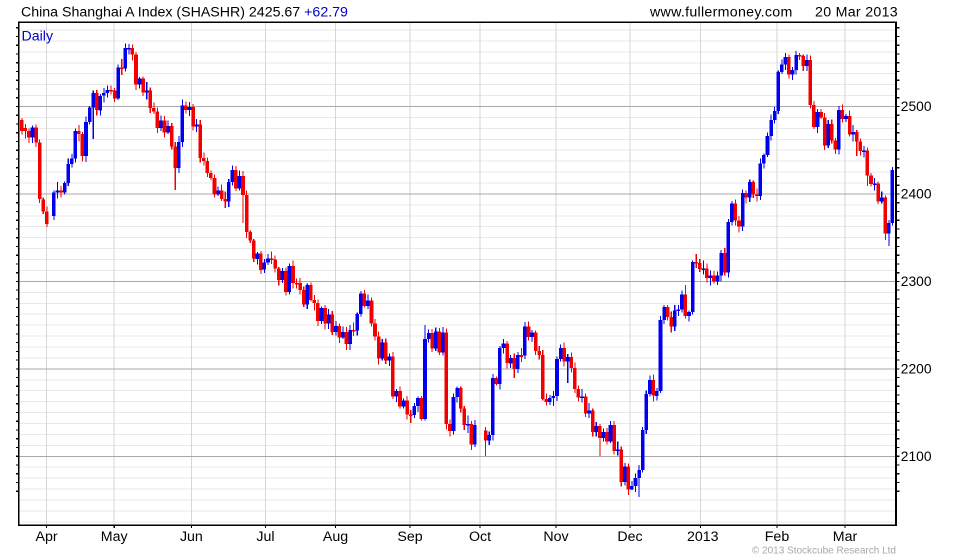  I want to click on svg-text: © 2013 Stockcube Research Ltd, so click(824, 550).